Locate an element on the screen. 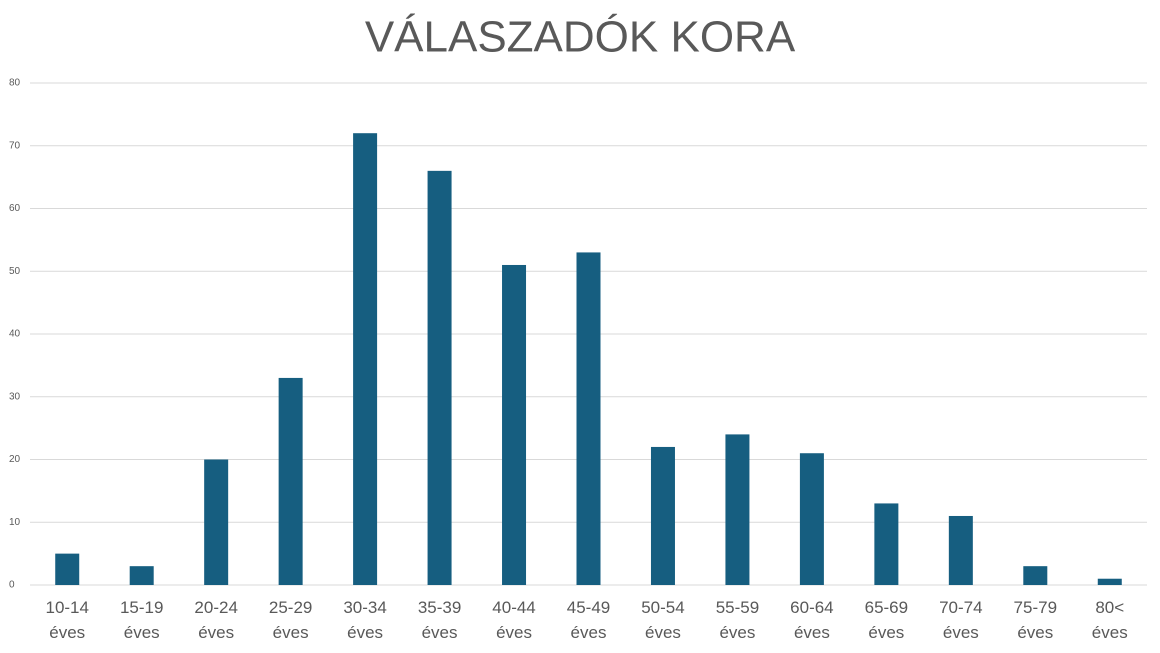 The height and width of the screenshot is (653, 1160). x-tick-label: 25-29 éves is located at coordinates (290, 620).